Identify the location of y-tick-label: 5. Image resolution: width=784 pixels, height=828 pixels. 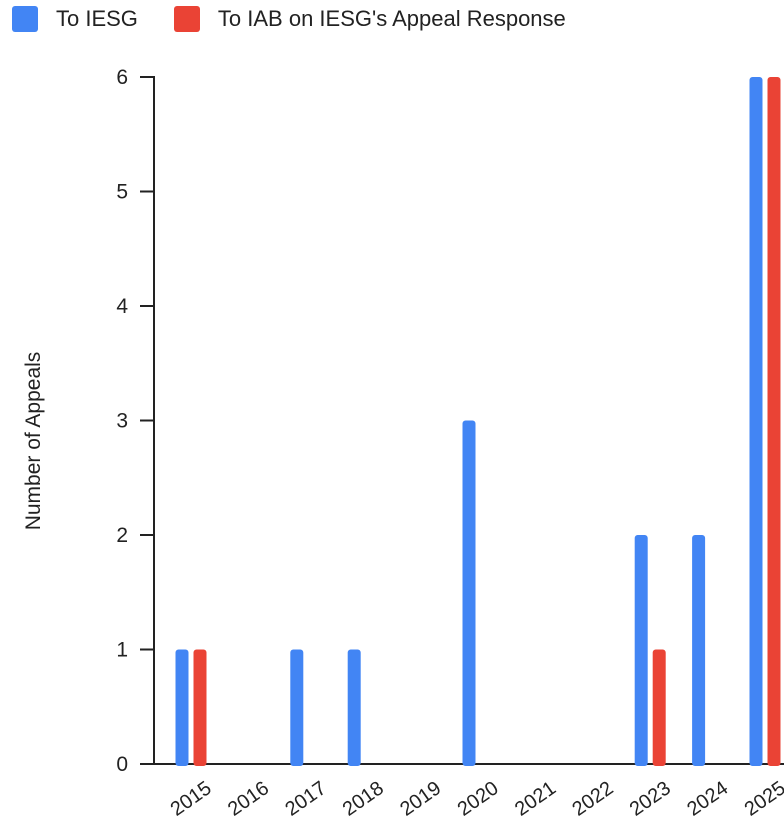
(122, 192).